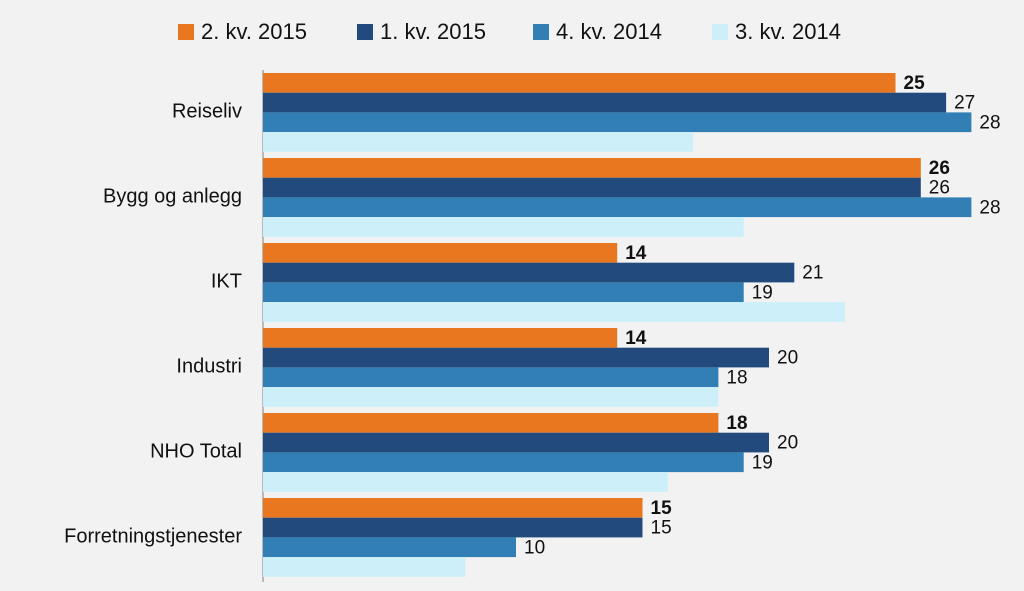 This screenshot has height=591, width=1024. I want to click on category-label: Reiseliv, so click(207, 112).